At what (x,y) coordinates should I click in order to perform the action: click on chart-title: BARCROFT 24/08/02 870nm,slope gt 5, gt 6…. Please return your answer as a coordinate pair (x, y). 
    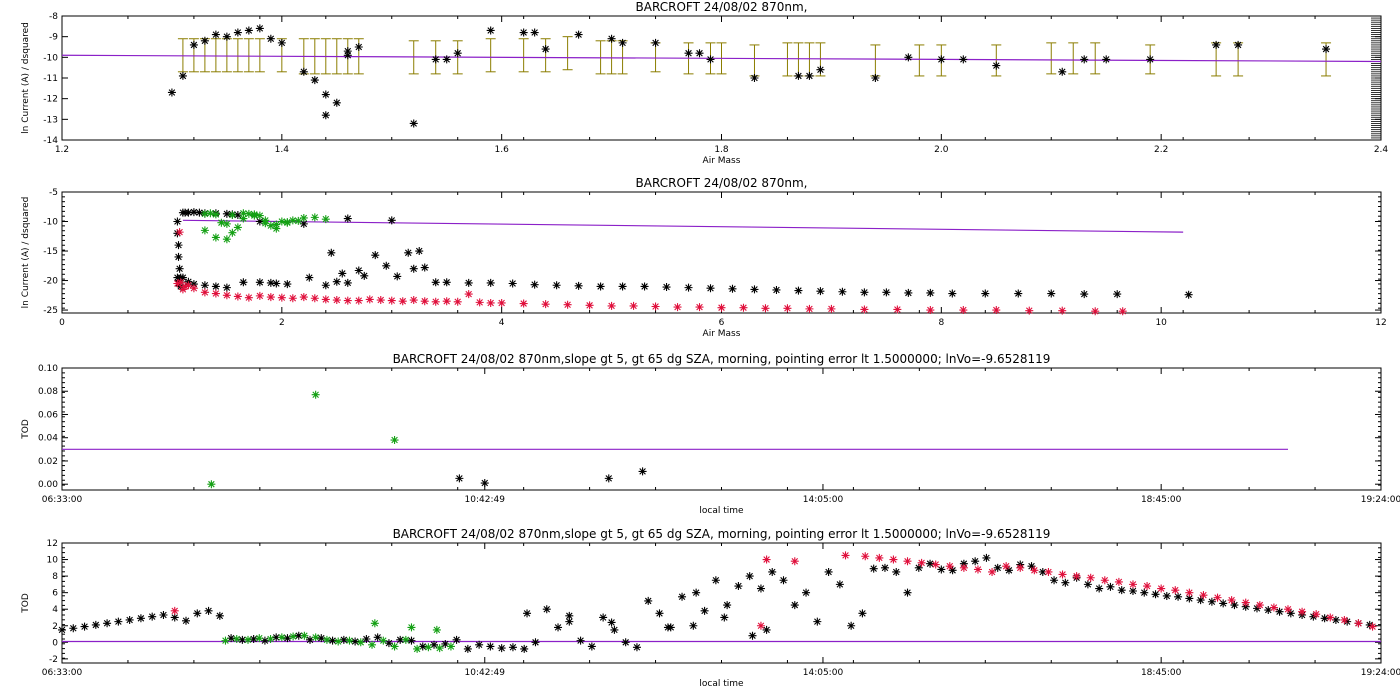
    Looking at the image, I should click on (722, 359).